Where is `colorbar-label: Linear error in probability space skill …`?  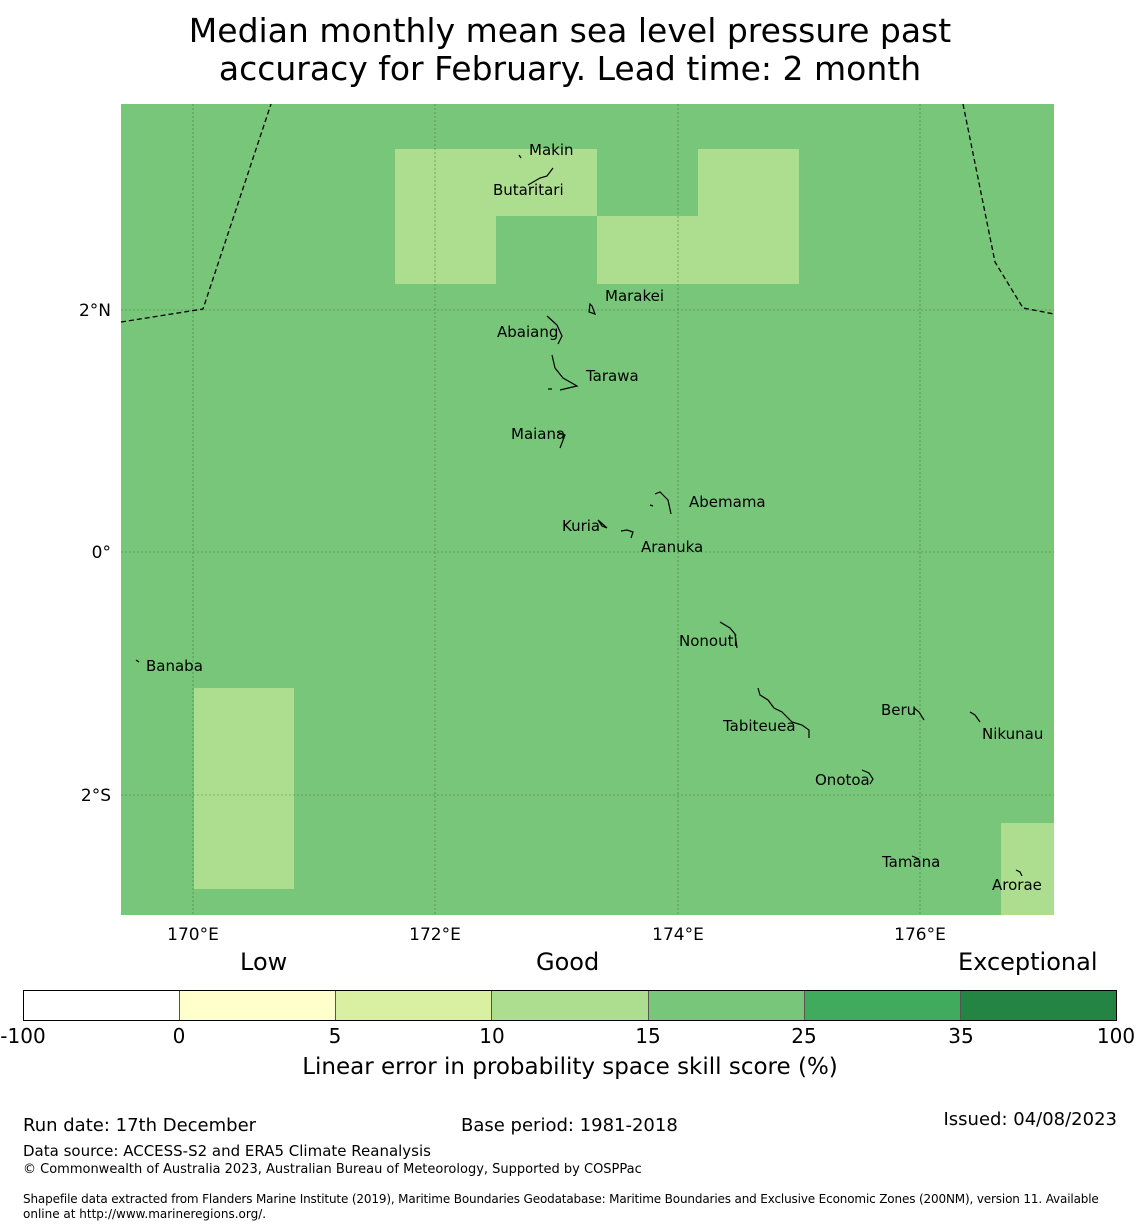
colorbar-label: Linear error in probability space skill … is located at coordinates (570, 1067).